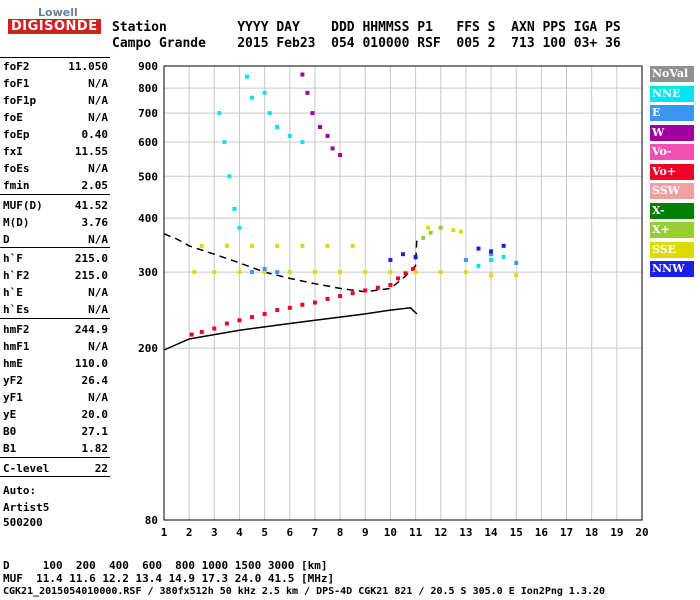 This screenshot has height=600, width=700. What do you see at coordinates (23, 522) in the screenshot?
I see `auto-code: 500200` at bounding box center [23, 522].